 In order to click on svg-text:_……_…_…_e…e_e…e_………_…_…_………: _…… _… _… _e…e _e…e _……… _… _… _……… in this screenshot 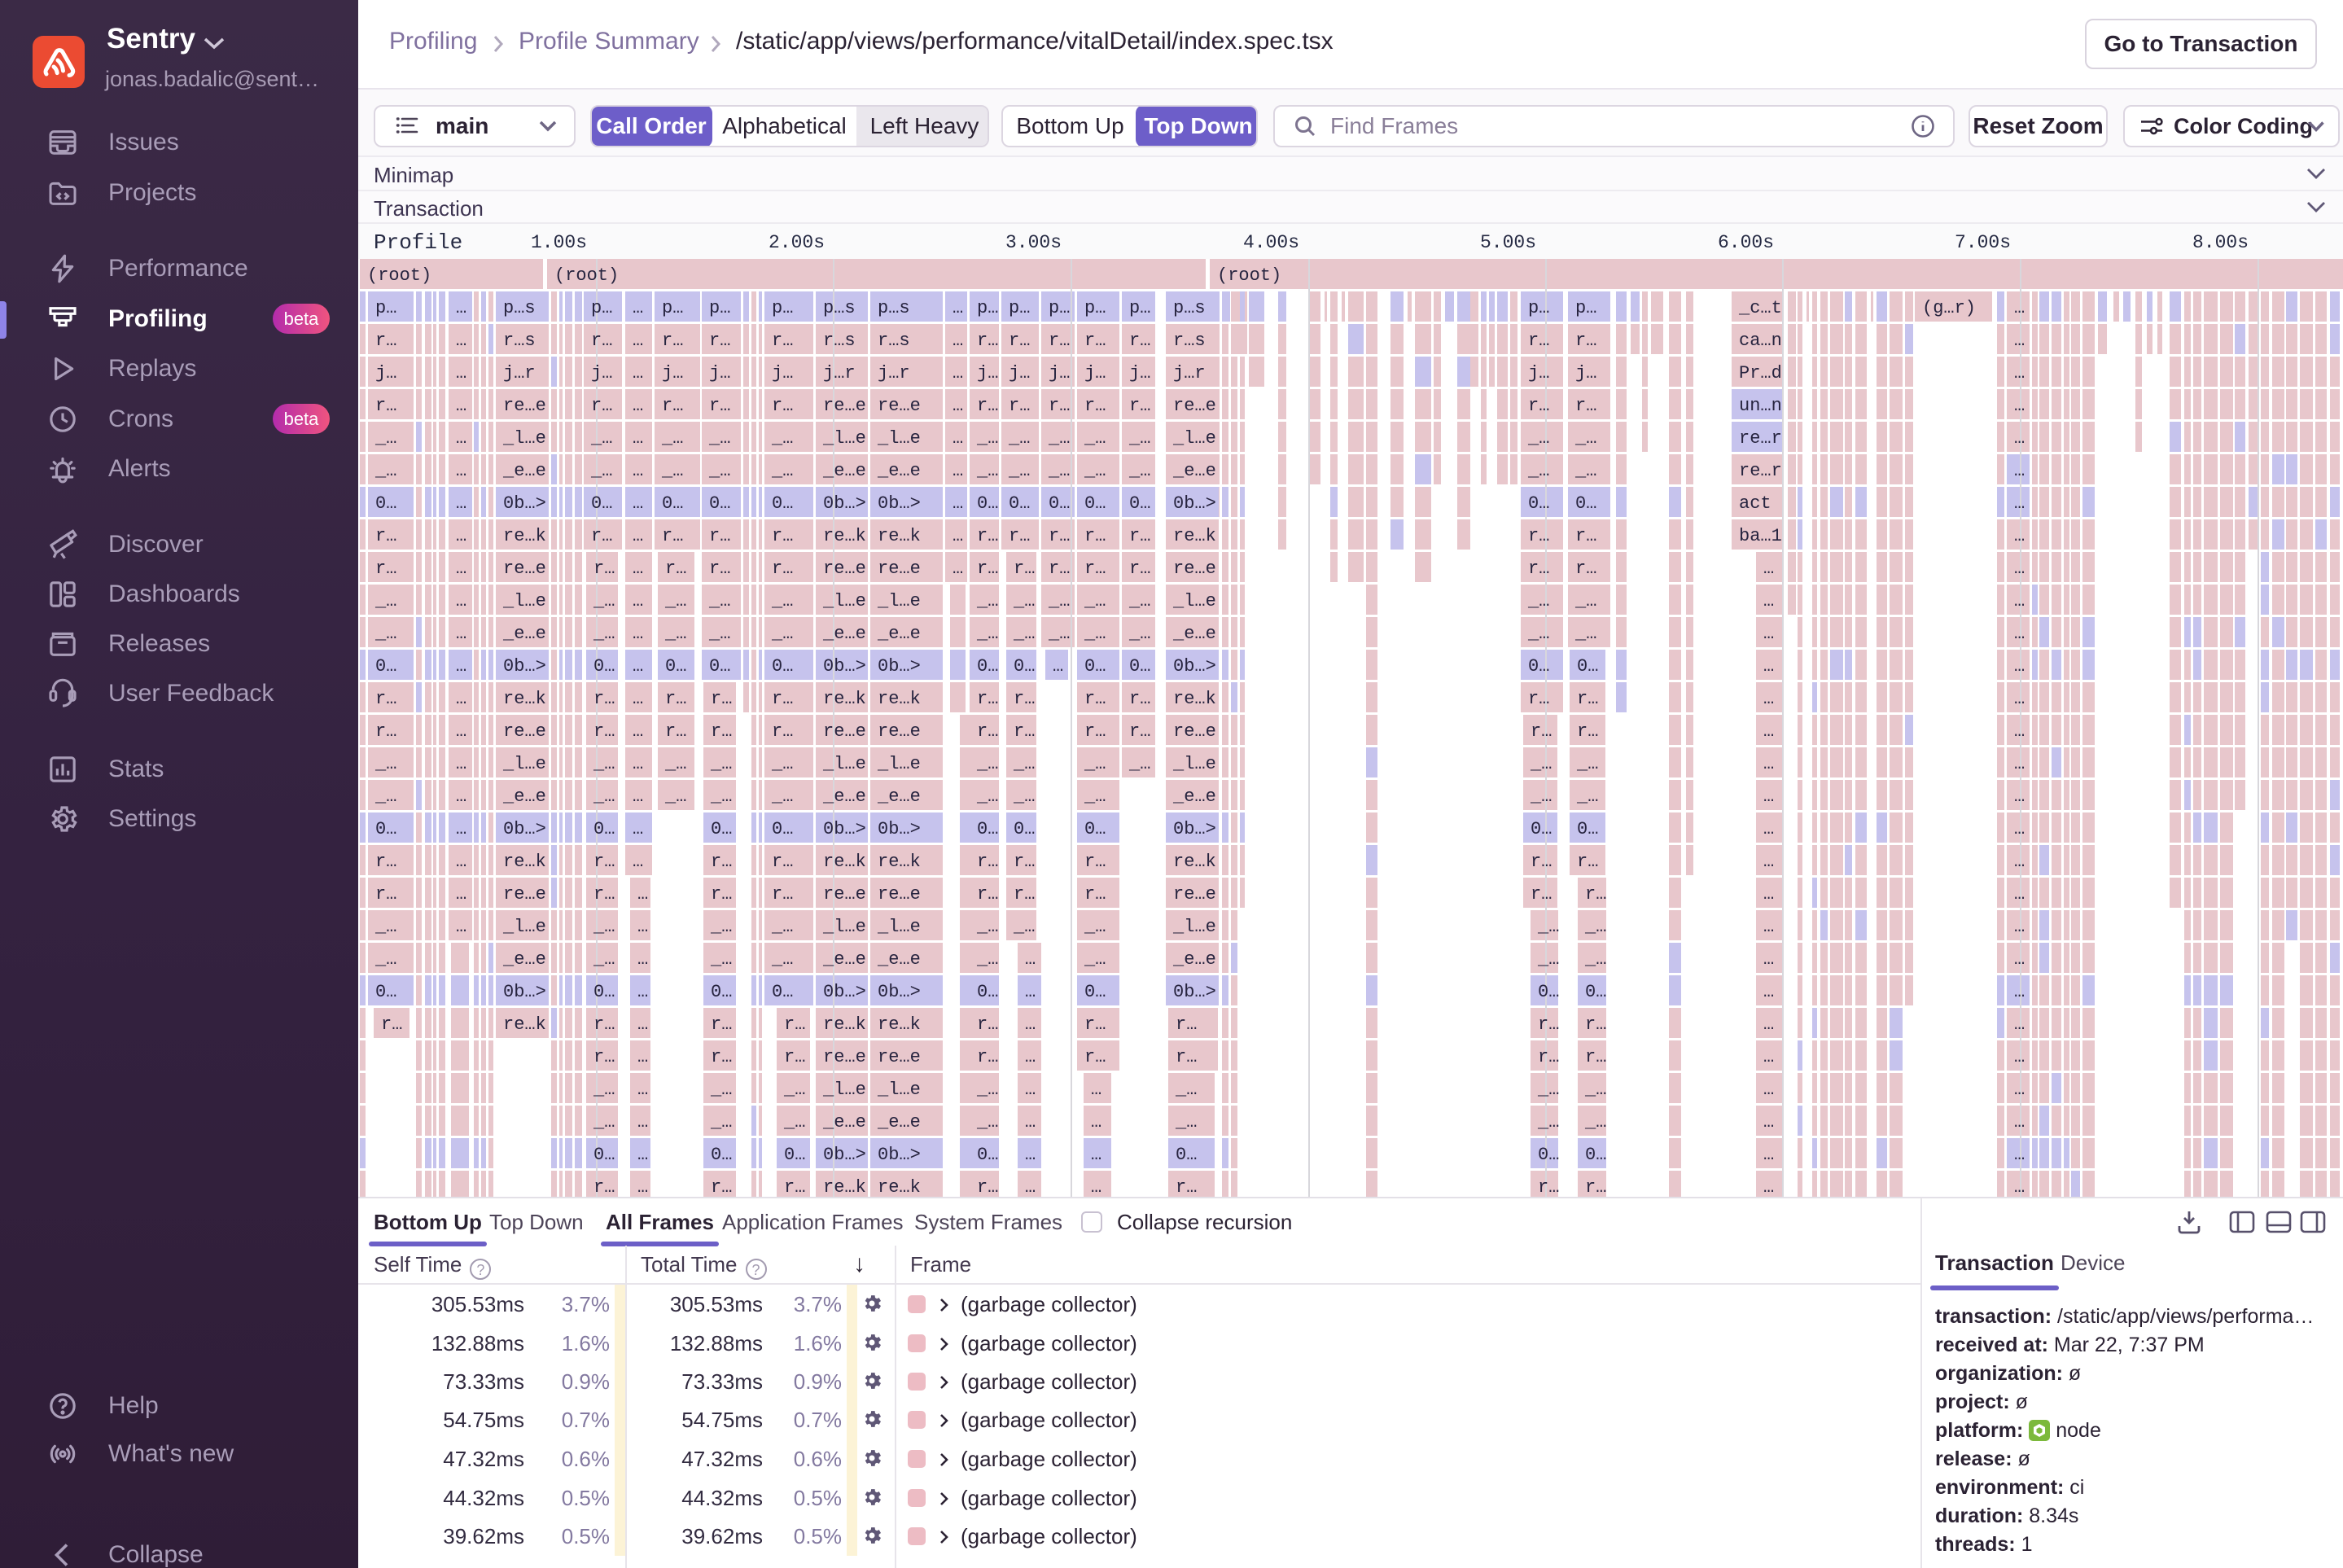, I will do `click(1309, 1122)`.